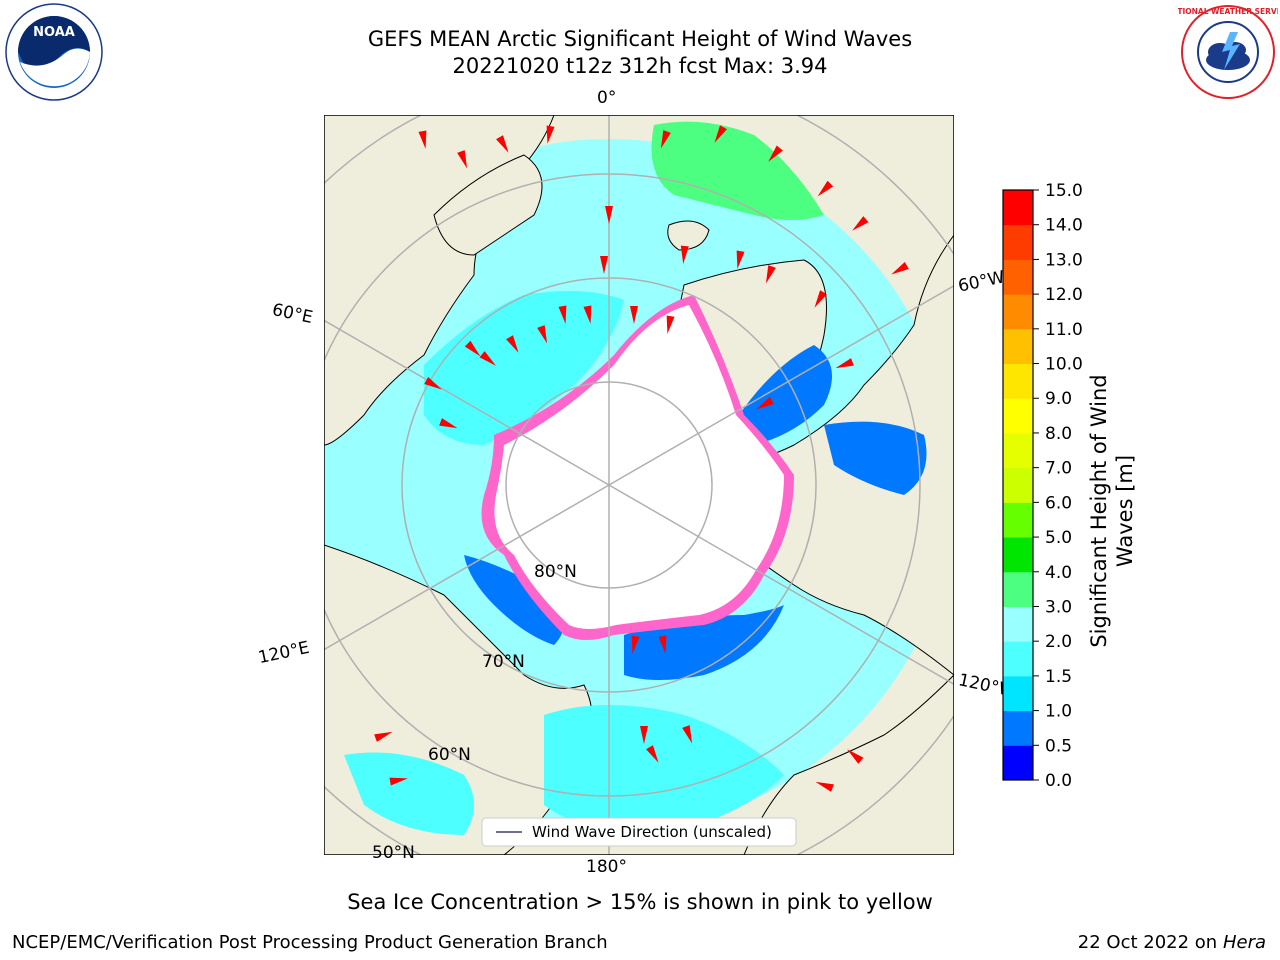  Describe the element at coordinates (503, 662) in the screenshot. I see `parallel-label-70n: 70°N` at that location.